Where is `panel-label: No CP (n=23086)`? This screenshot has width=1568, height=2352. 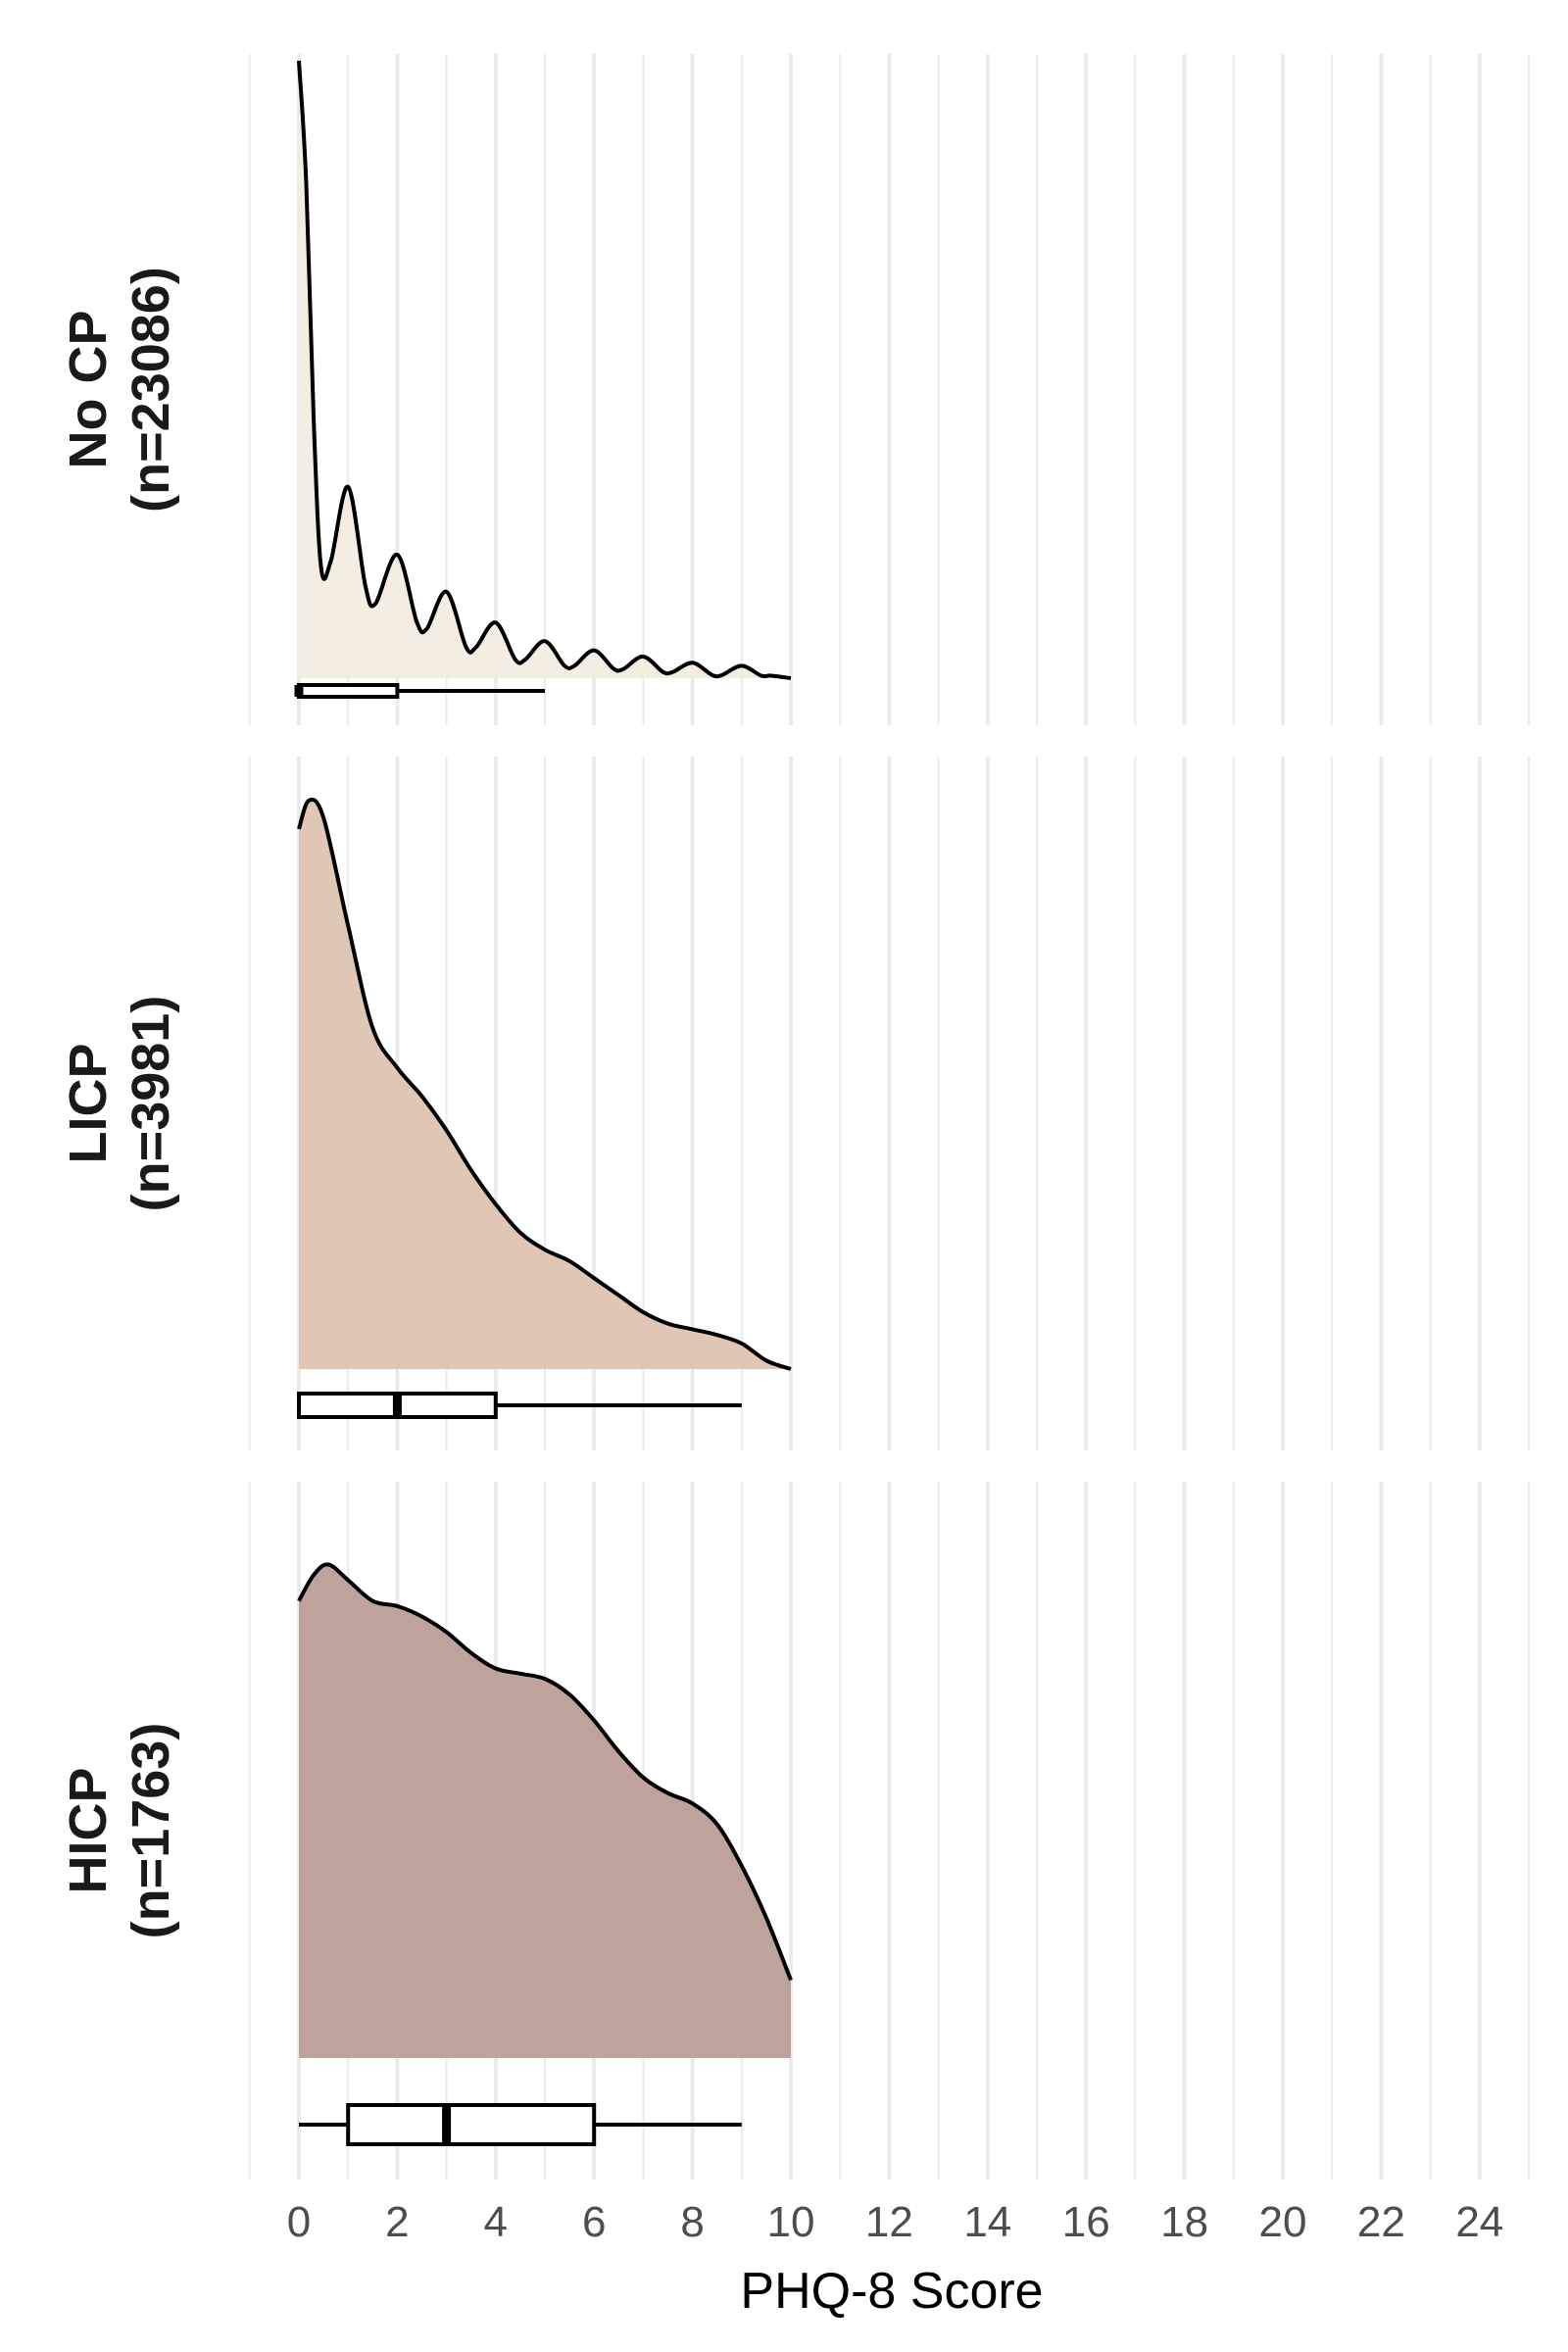 panel-label: No CP (n=23086) is located at coordinates (119, 390).